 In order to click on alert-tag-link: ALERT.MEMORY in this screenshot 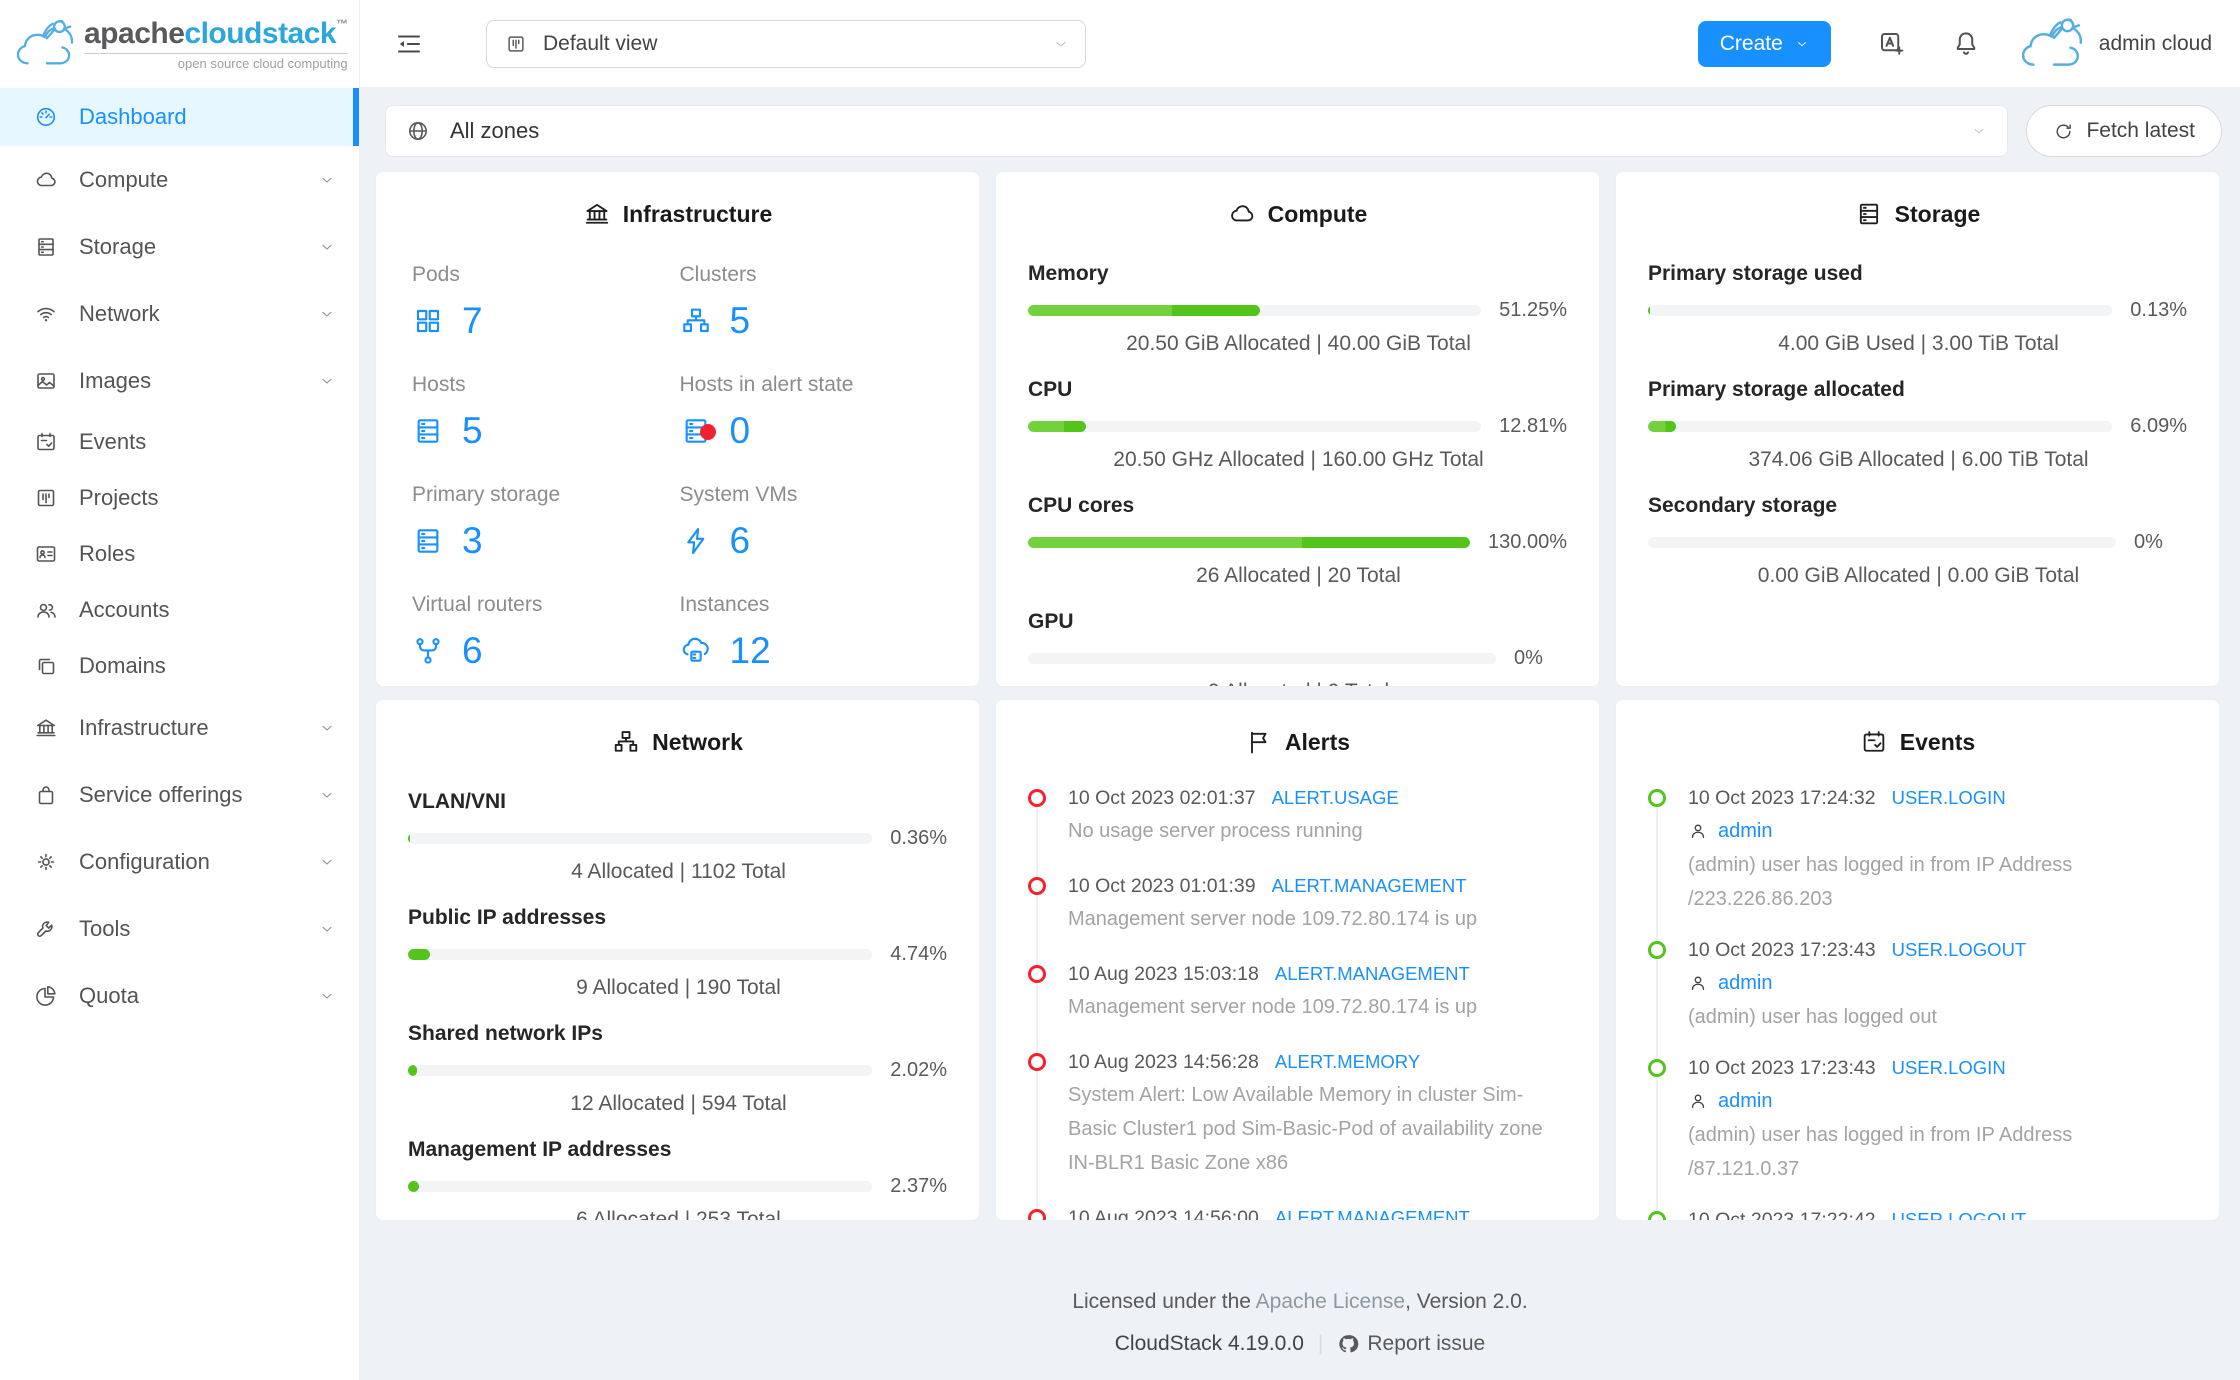, I will do `click(1347, 1061)`.